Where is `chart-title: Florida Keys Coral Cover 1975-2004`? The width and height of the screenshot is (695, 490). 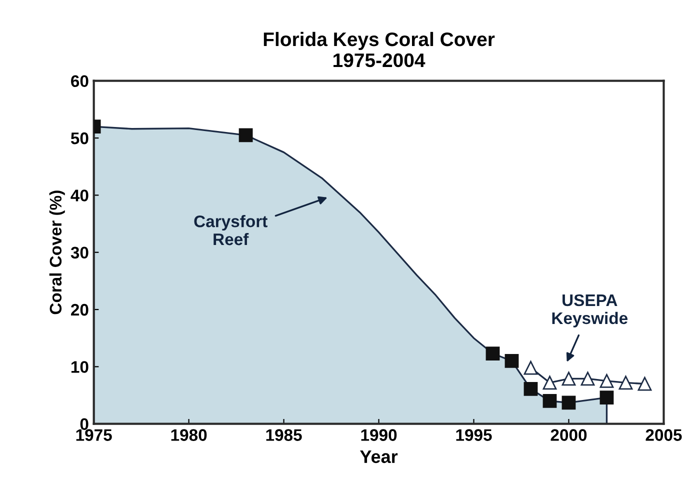 chart-title: Florida Keys Coral Cover 1975-2004 is located at coordinates (379, 50).